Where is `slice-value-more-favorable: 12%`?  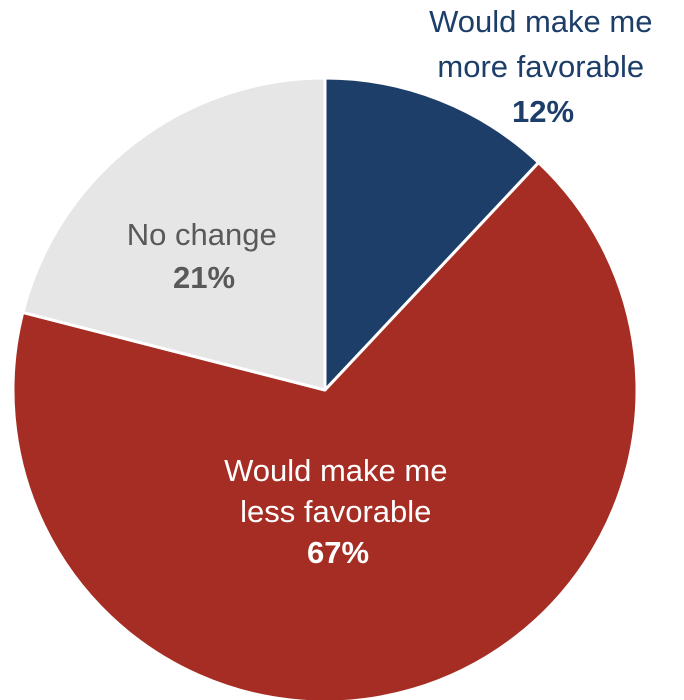 slice-value-more-favorable: 12% is located at coordinates (543, 111).